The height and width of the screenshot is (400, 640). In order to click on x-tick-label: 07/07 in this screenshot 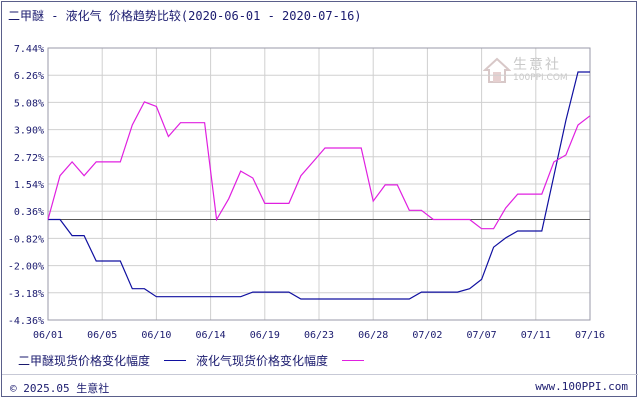, I will do `click(482, 335)`.